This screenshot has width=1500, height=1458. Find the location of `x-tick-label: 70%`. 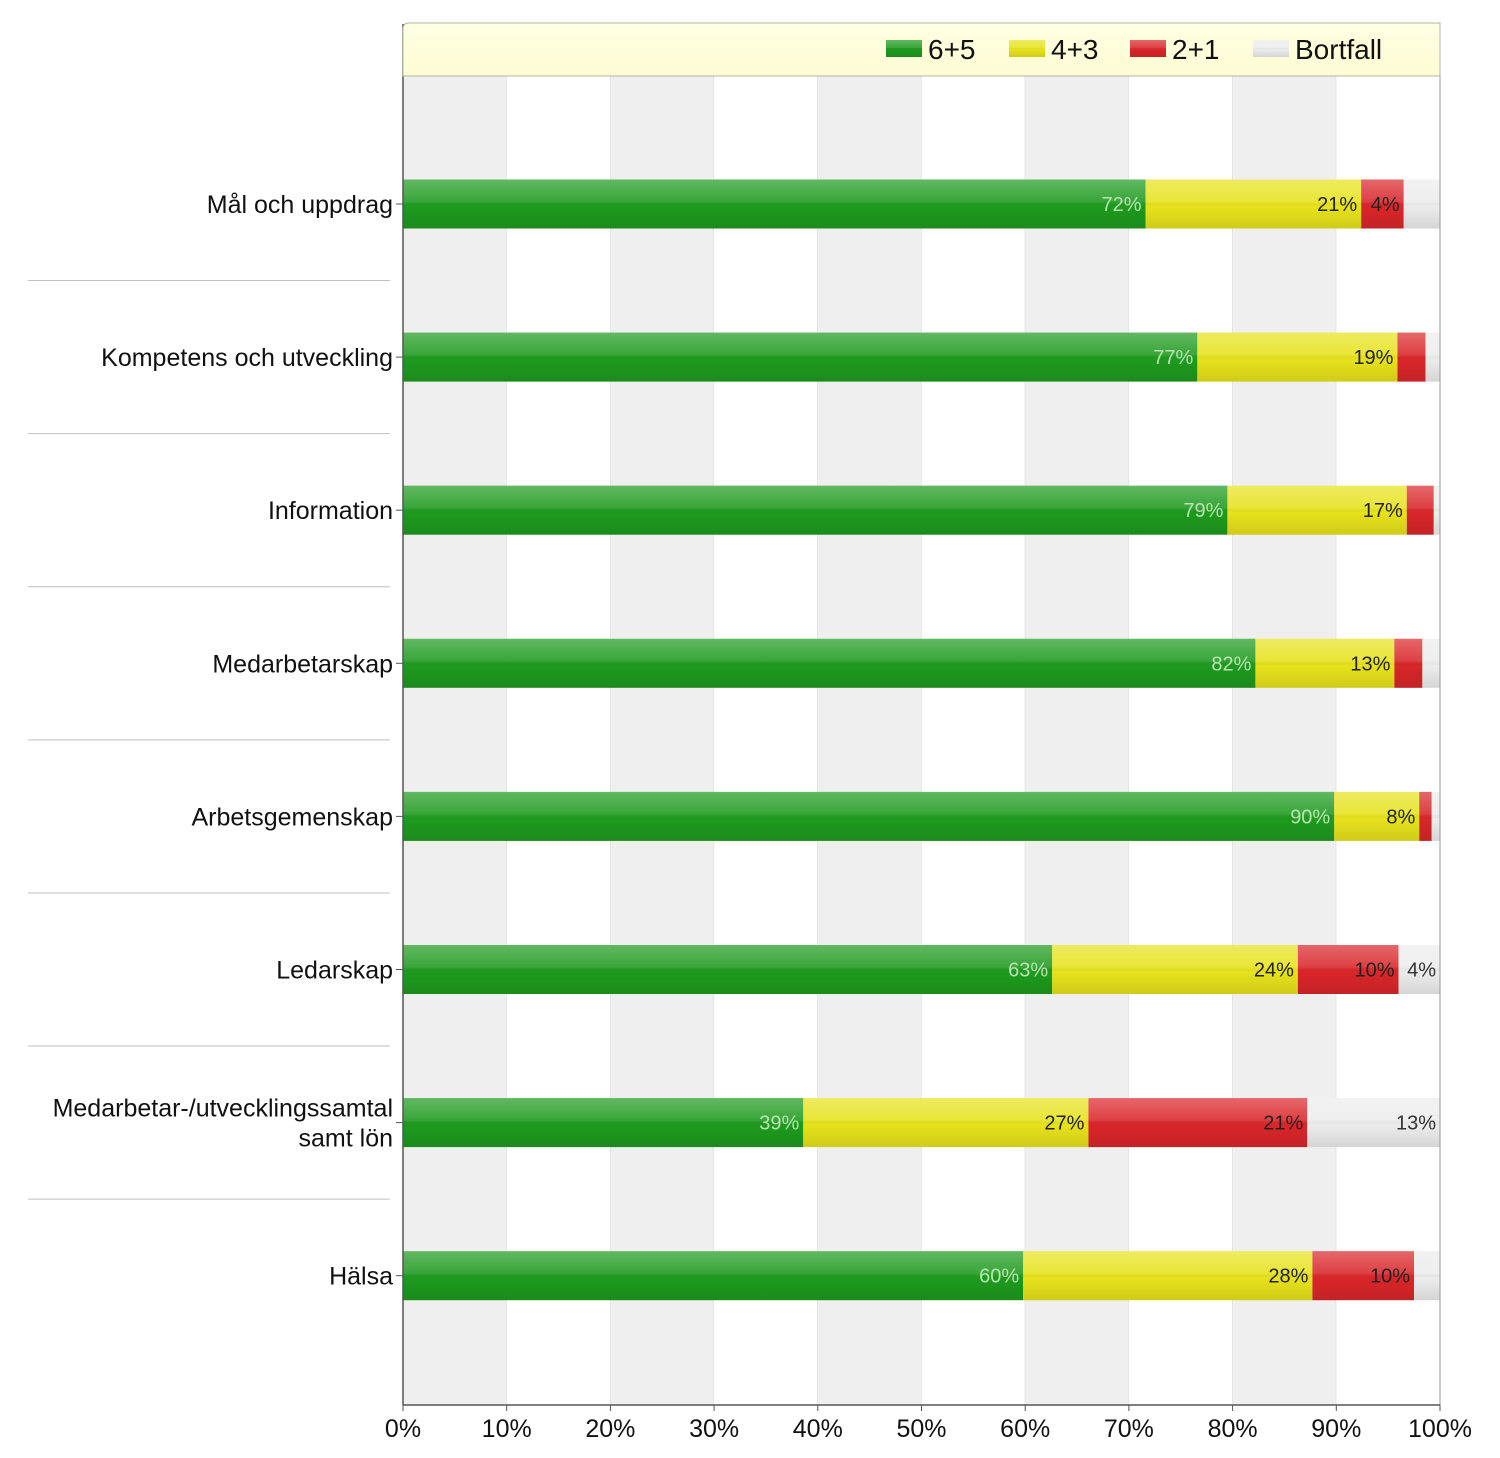

x-tick-label: 70% is located at coordinates (1129, 1429).